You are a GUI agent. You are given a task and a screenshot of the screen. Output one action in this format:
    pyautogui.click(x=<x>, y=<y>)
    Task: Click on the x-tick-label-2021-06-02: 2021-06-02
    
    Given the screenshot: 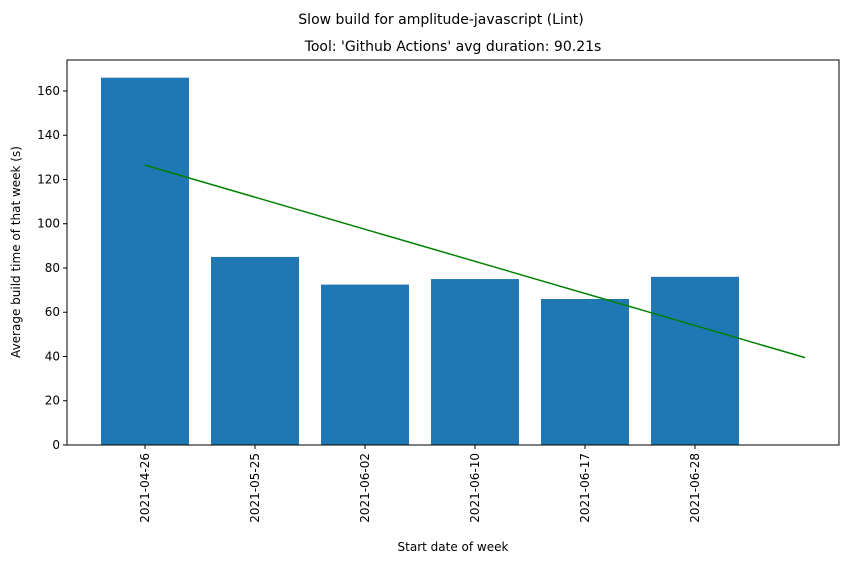 What is the action you would take?
    pyautogui.click(x=365, y=488)
    